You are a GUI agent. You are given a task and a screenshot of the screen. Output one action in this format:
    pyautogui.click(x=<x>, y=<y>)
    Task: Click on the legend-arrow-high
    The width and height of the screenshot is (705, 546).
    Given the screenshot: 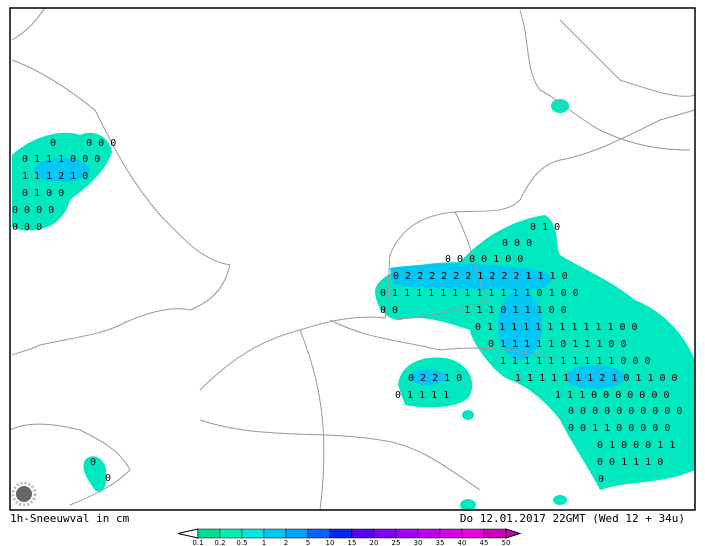 What is the action you would take?
    pyautogui.click(x=513, y=533)
    